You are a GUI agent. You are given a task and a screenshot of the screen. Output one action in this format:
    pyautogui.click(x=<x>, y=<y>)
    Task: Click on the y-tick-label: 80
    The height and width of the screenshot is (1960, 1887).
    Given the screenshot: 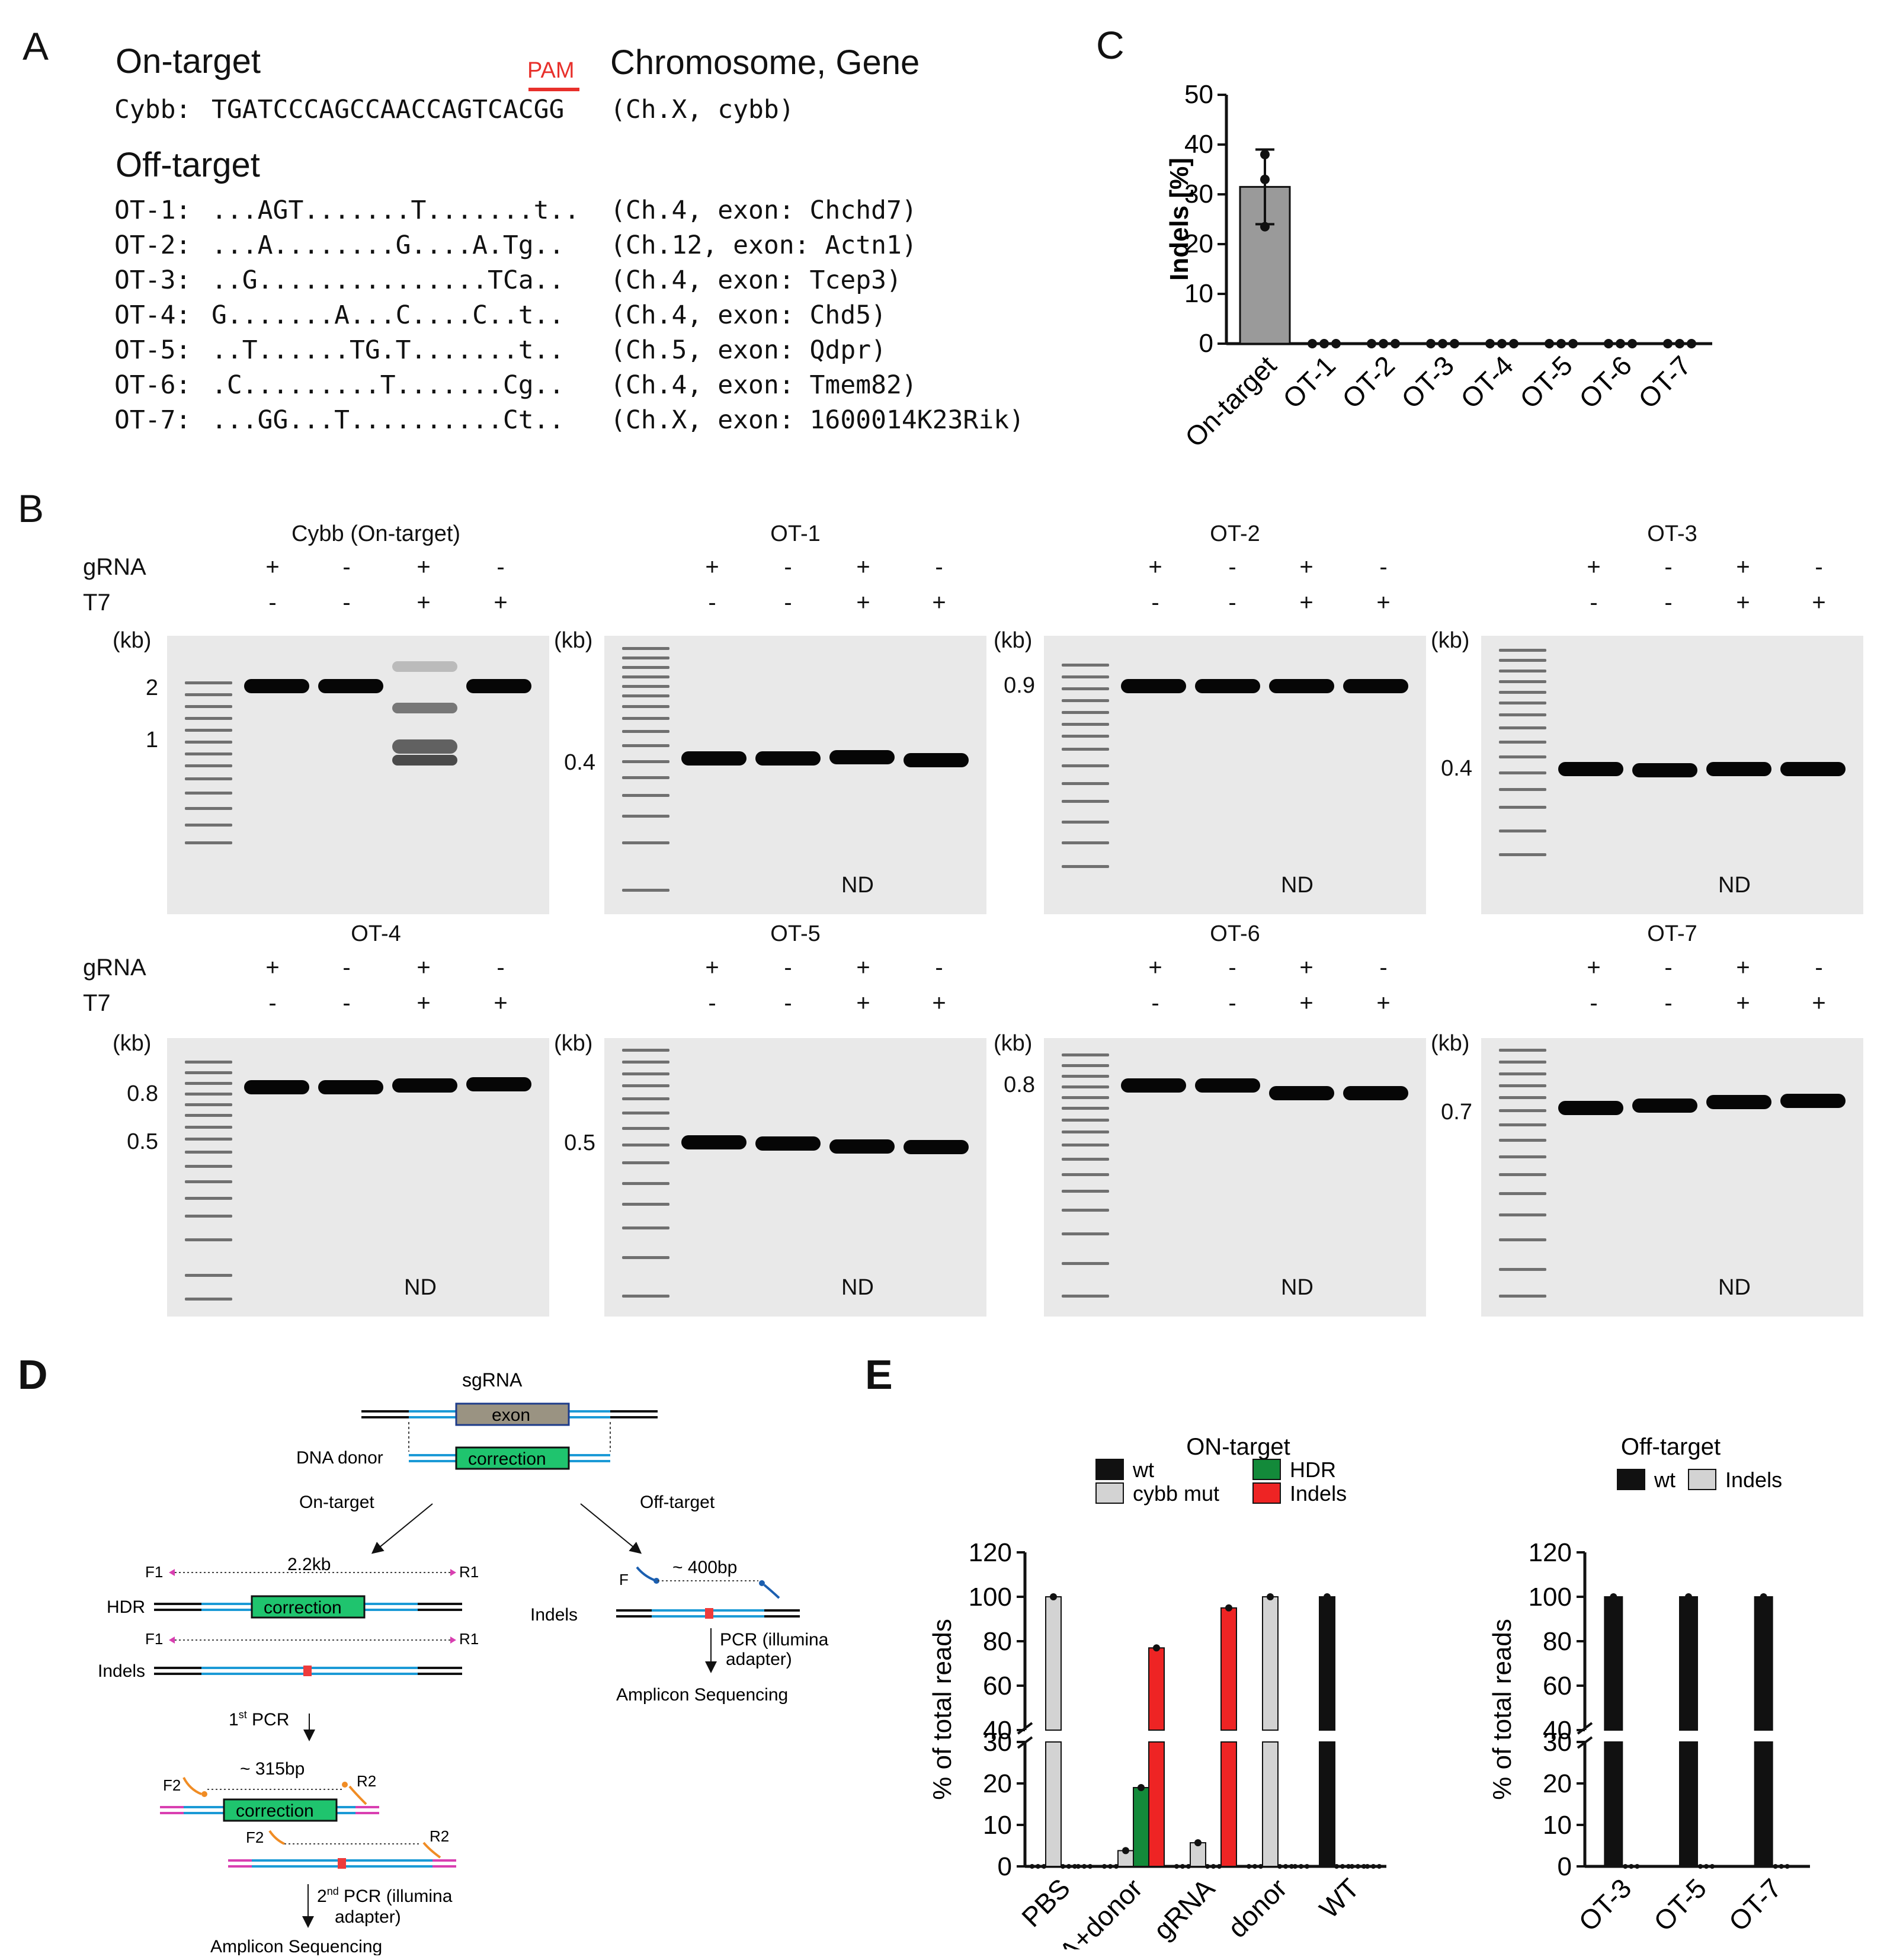 What is the action you would take?
    pyautogui.click(x=1557, y=1642)
    